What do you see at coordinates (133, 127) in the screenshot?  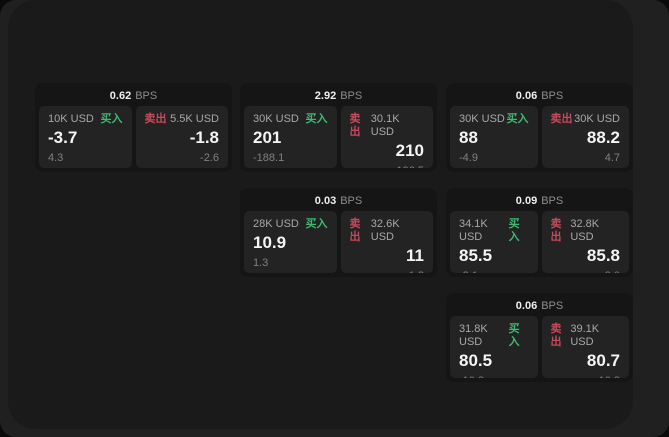 I see `quote-card: 0.62 BPS 10K USD 买入 -3.7 4.3 卖出 5.5K USD` at bounding box center [133, 127].